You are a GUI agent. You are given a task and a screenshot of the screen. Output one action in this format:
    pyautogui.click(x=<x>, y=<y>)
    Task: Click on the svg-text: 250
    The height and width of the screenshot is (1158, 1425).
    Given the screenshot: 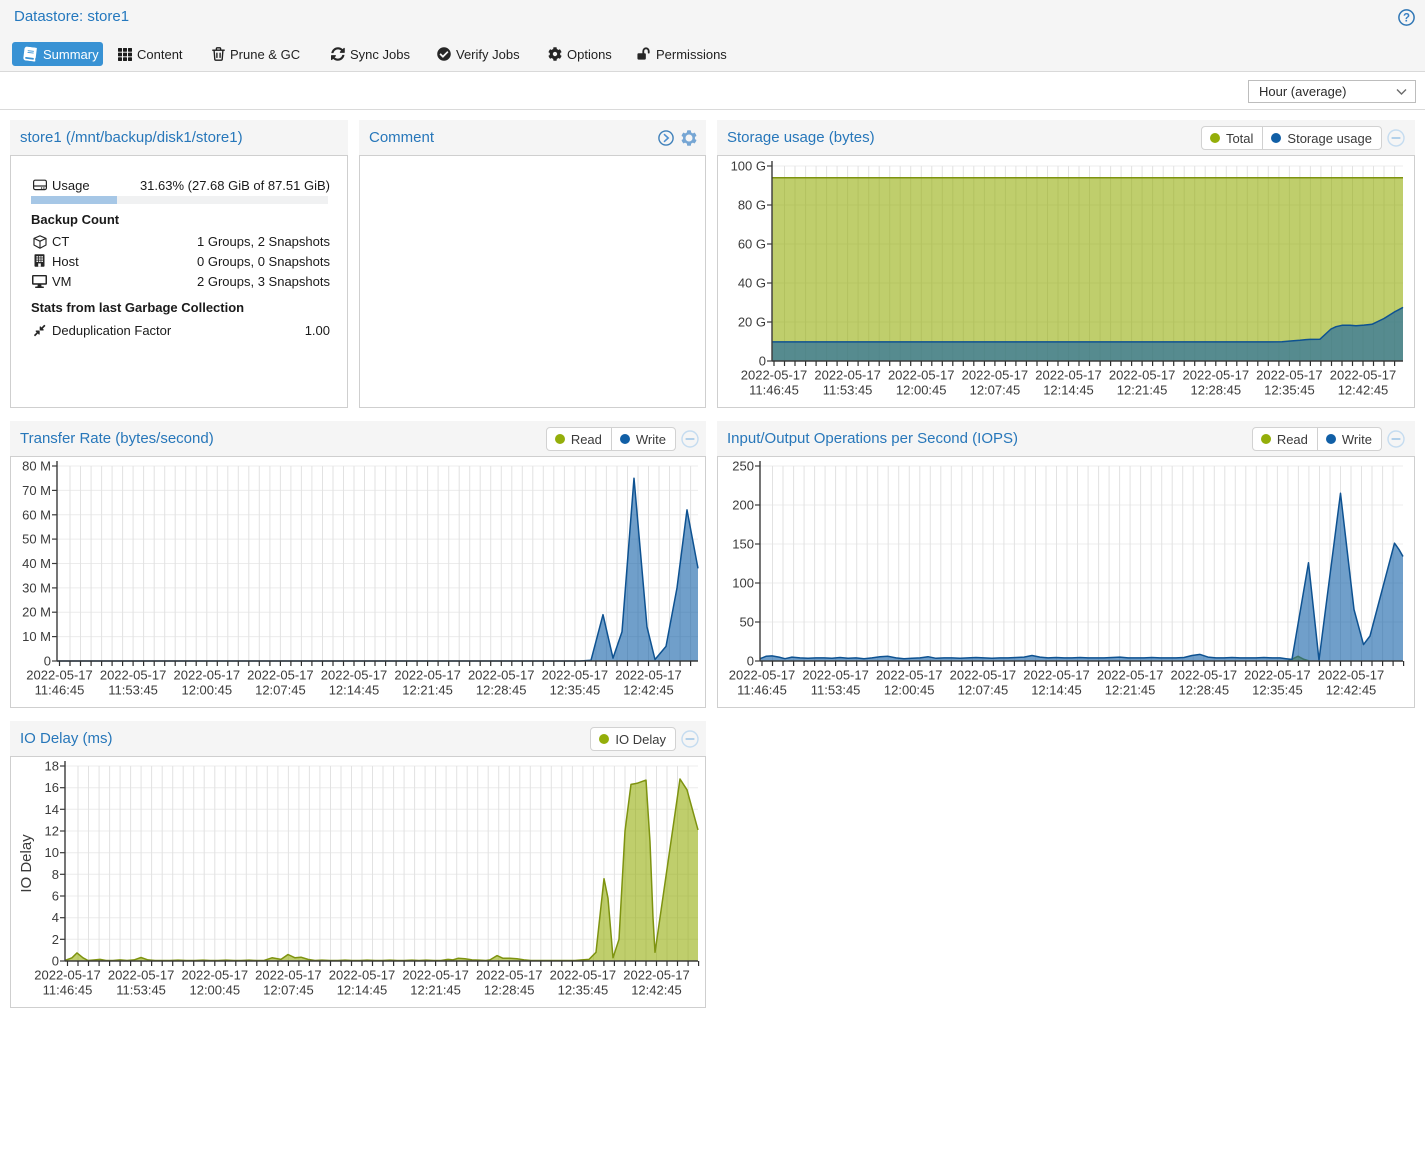 What is the action you would take?
    pyautogui.click(x=743, y=466)
    